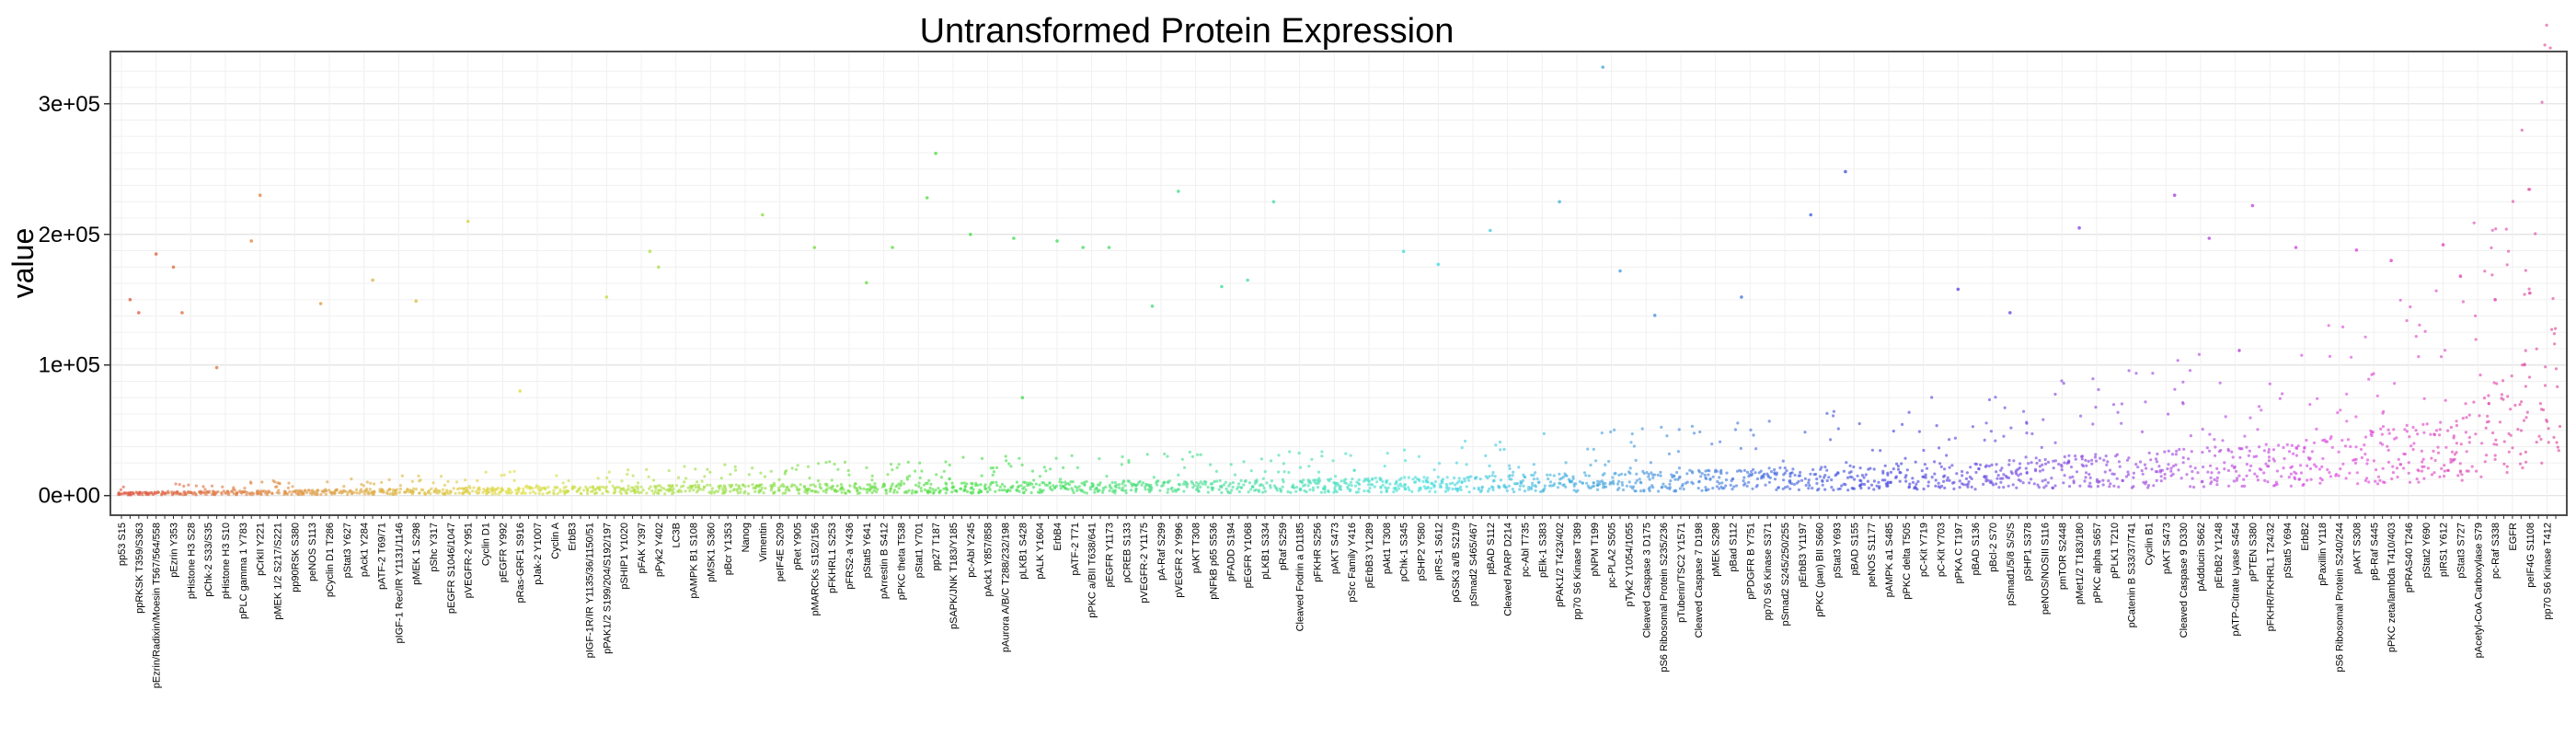 The image size is (2576, 736). Describe the element at coordinates (1803, 555) in the screenshot. I see `x-tick-label: pErbB3 Y1197` at that location.